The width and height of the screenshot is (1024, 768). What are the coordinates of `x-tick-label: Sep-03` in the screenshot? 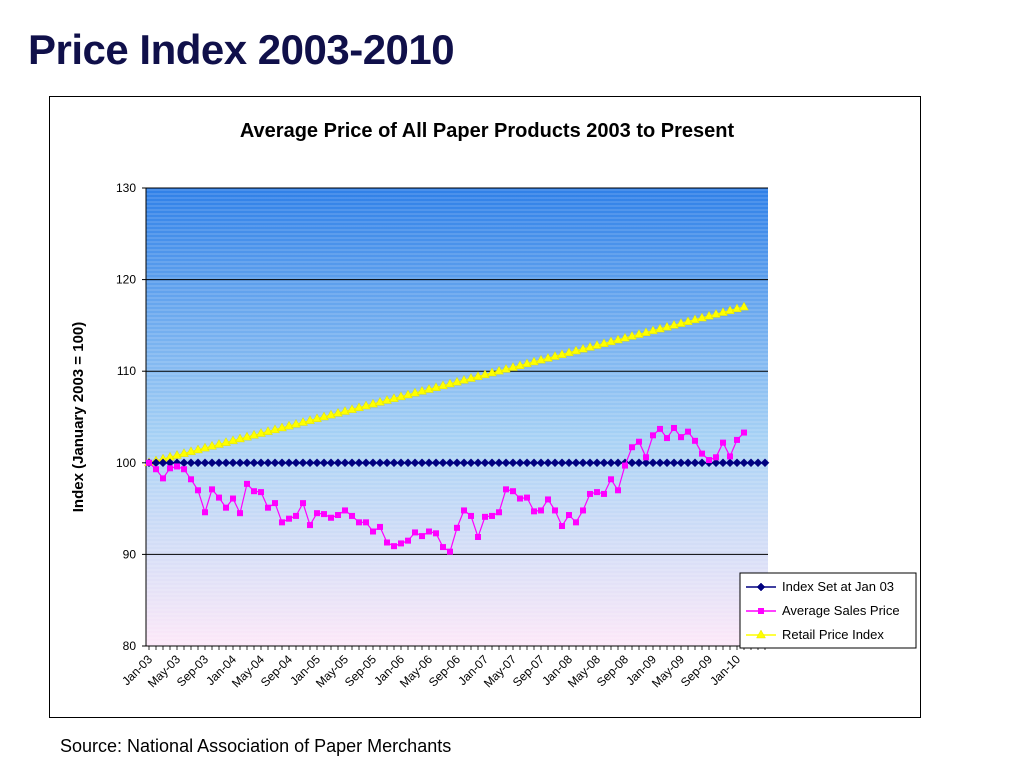 It's located at (192, 670).